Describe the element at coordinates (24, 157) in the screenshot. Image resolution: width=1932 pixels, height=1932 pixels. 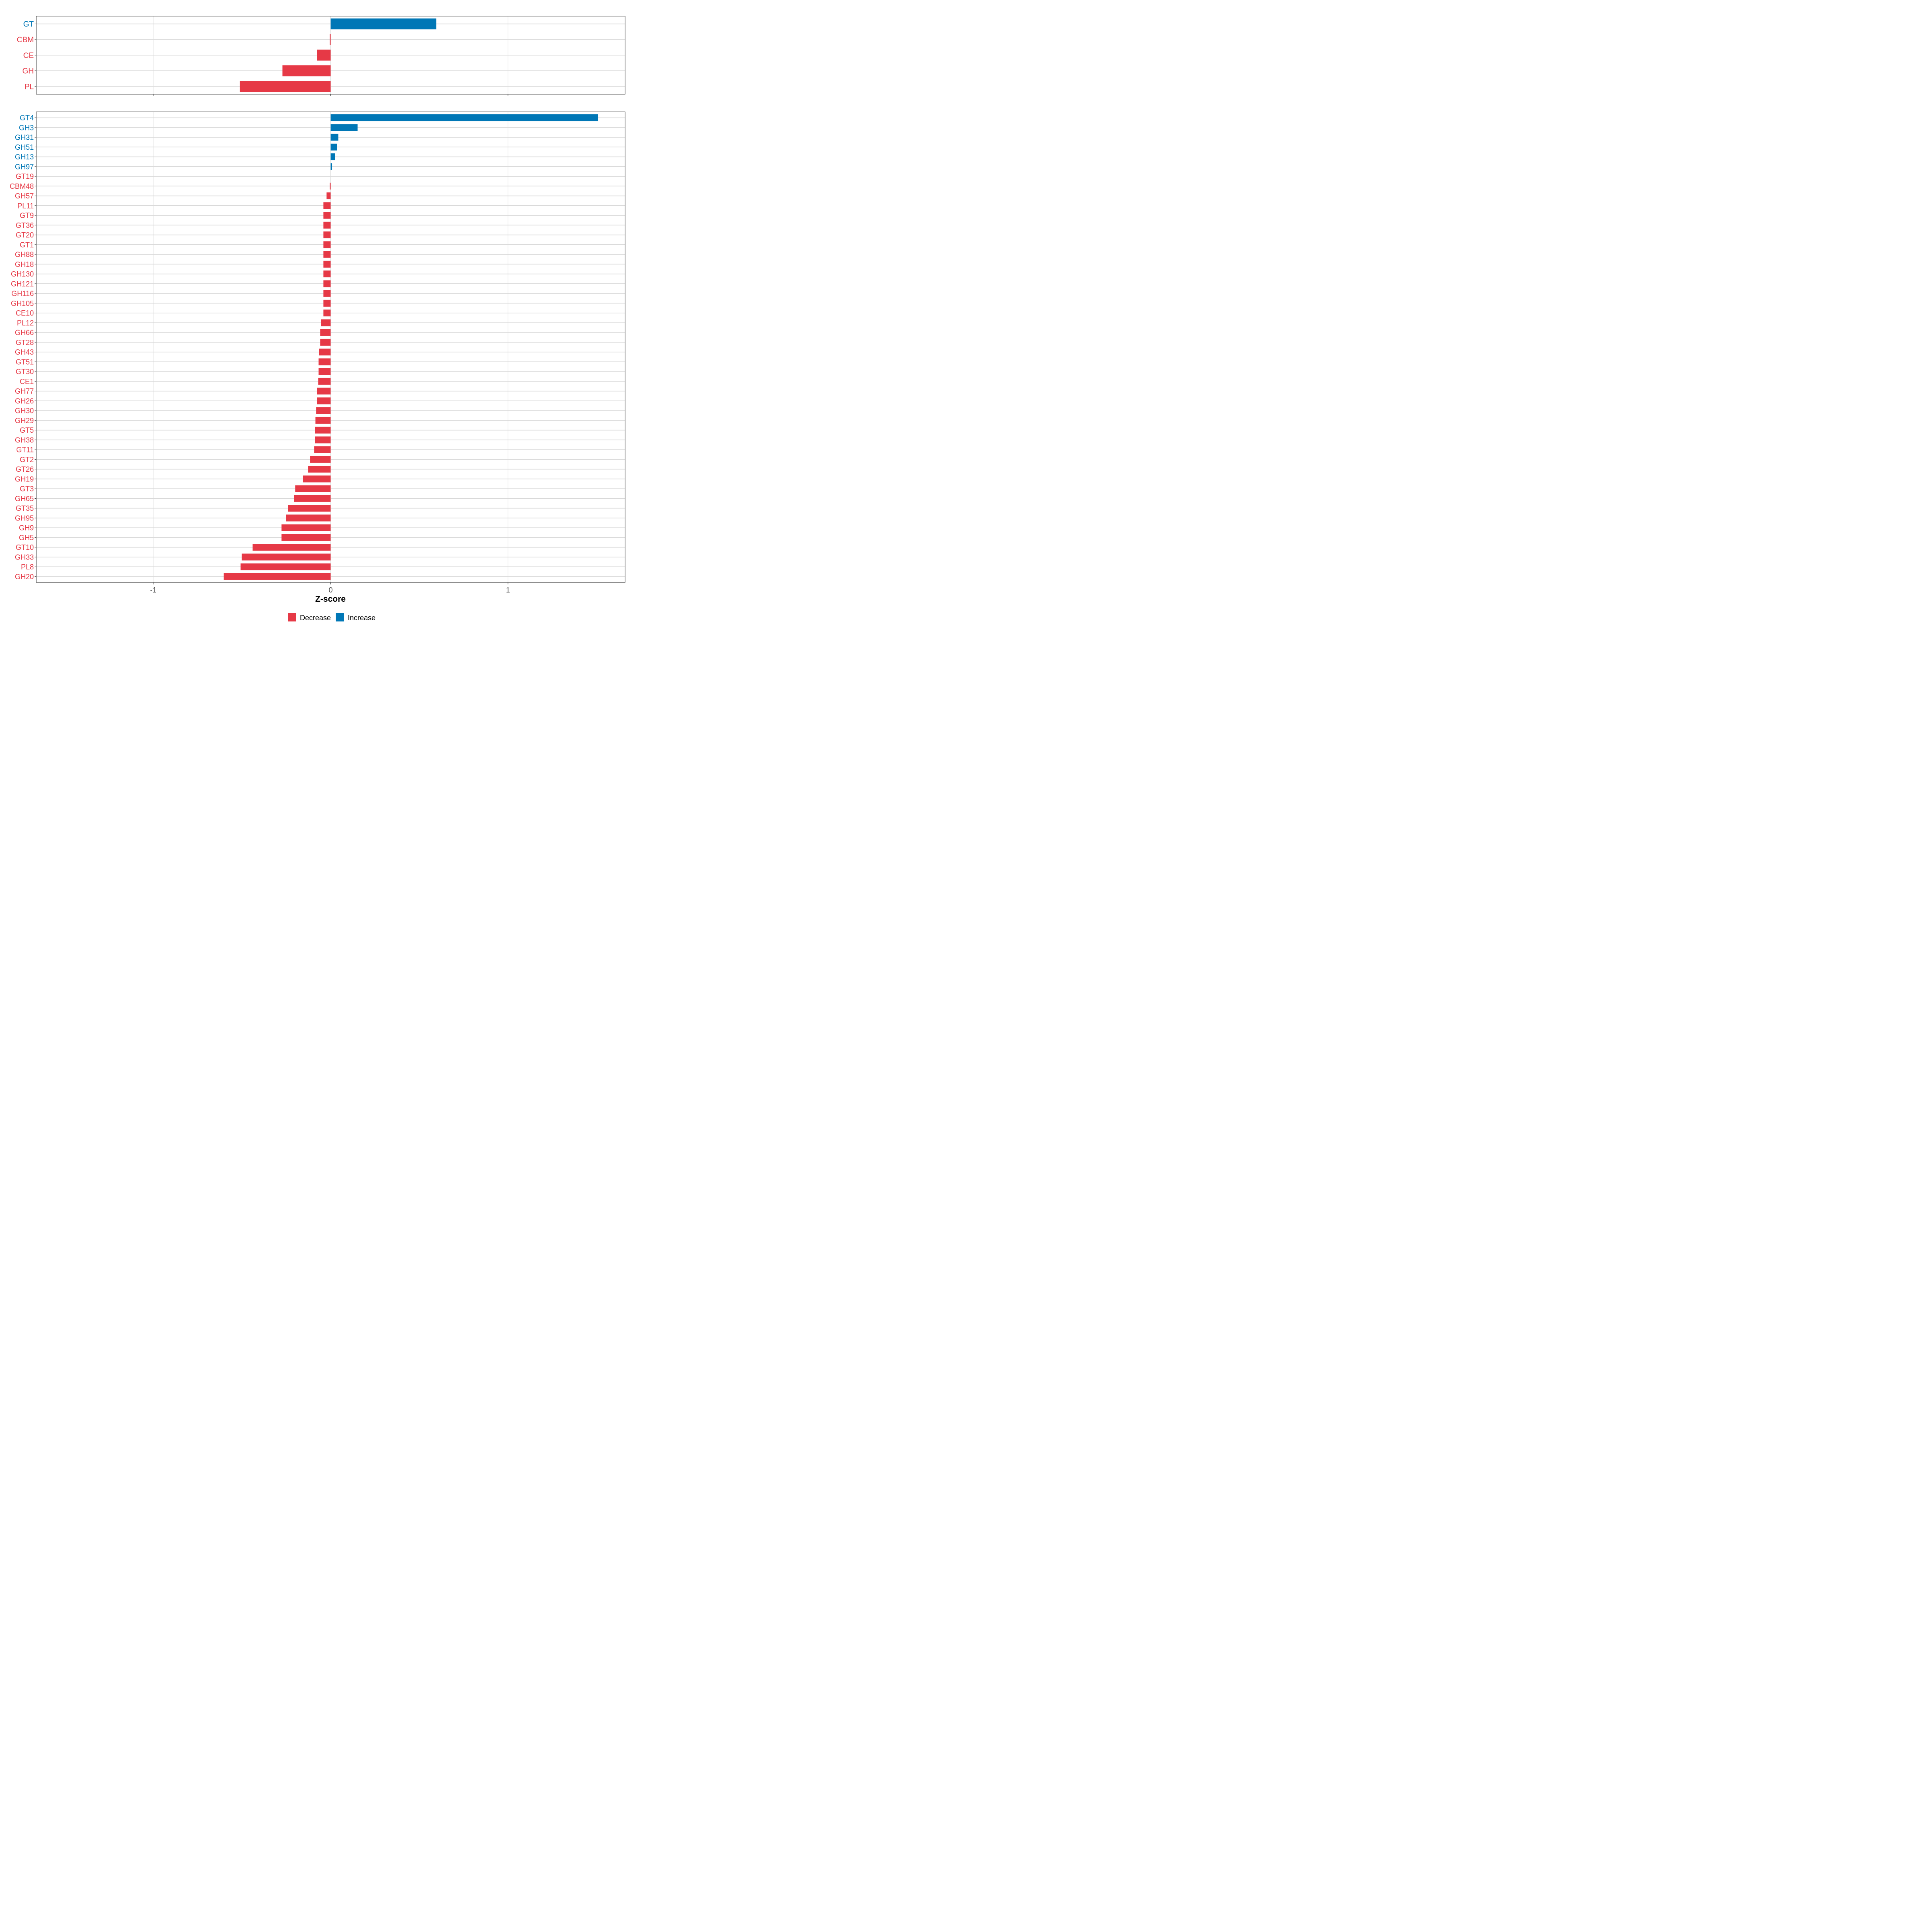
I see `y-tick-label: GH13` at that location.